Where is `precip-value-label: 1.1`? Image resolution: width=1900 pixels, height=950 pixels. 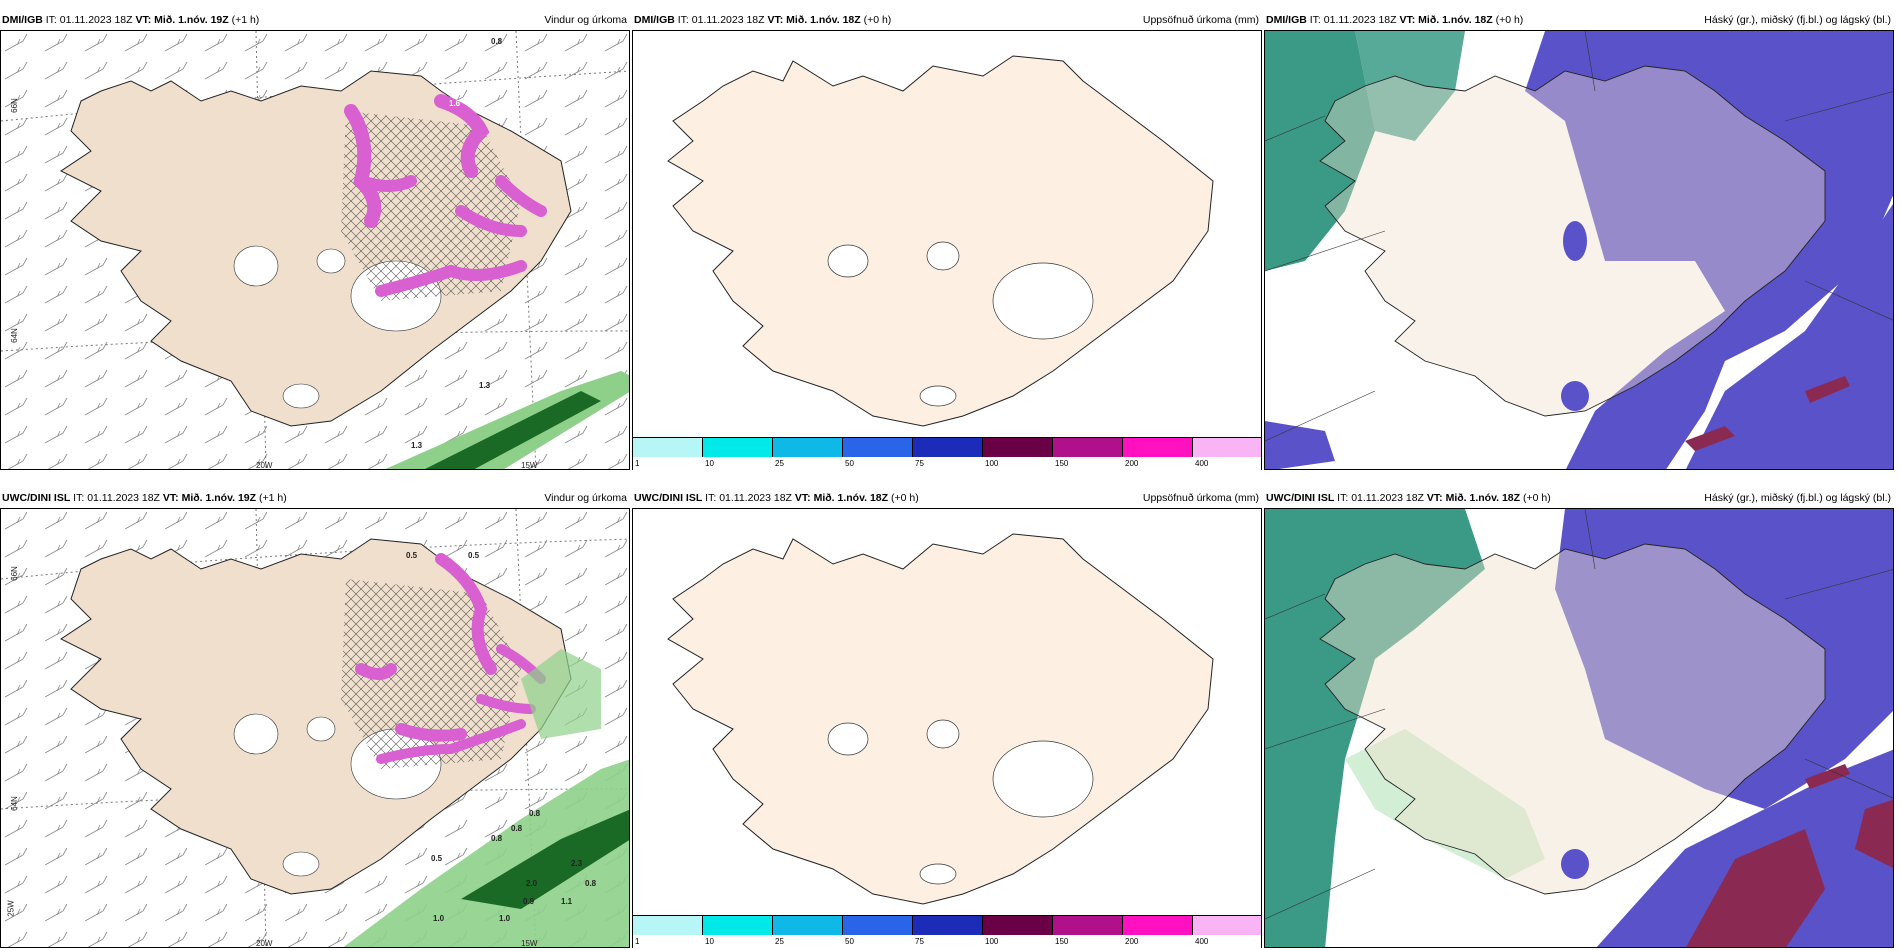
precip-value-label: 1.1 is located at coordinates (567, 901).